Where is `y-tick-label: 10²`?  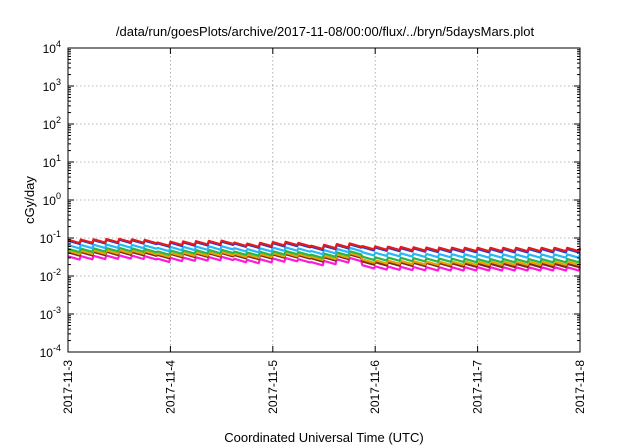 y-tick-label: 10² is located at coordinates (52, 123).